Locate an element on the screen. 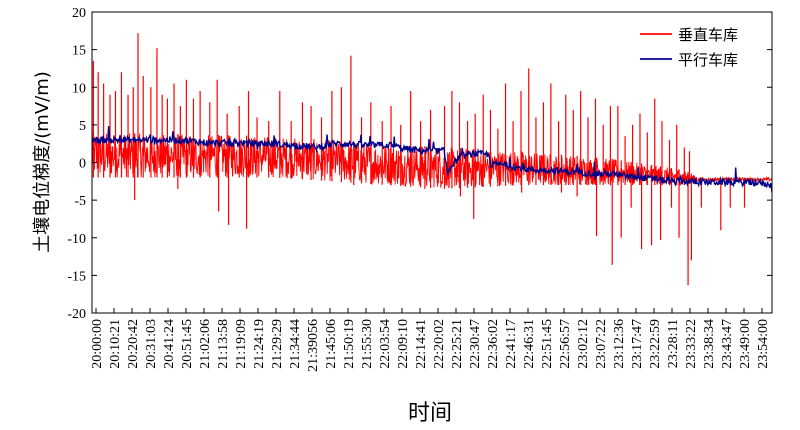  x-tick-label: 23:54:00 is located at coordinates (763, 344).